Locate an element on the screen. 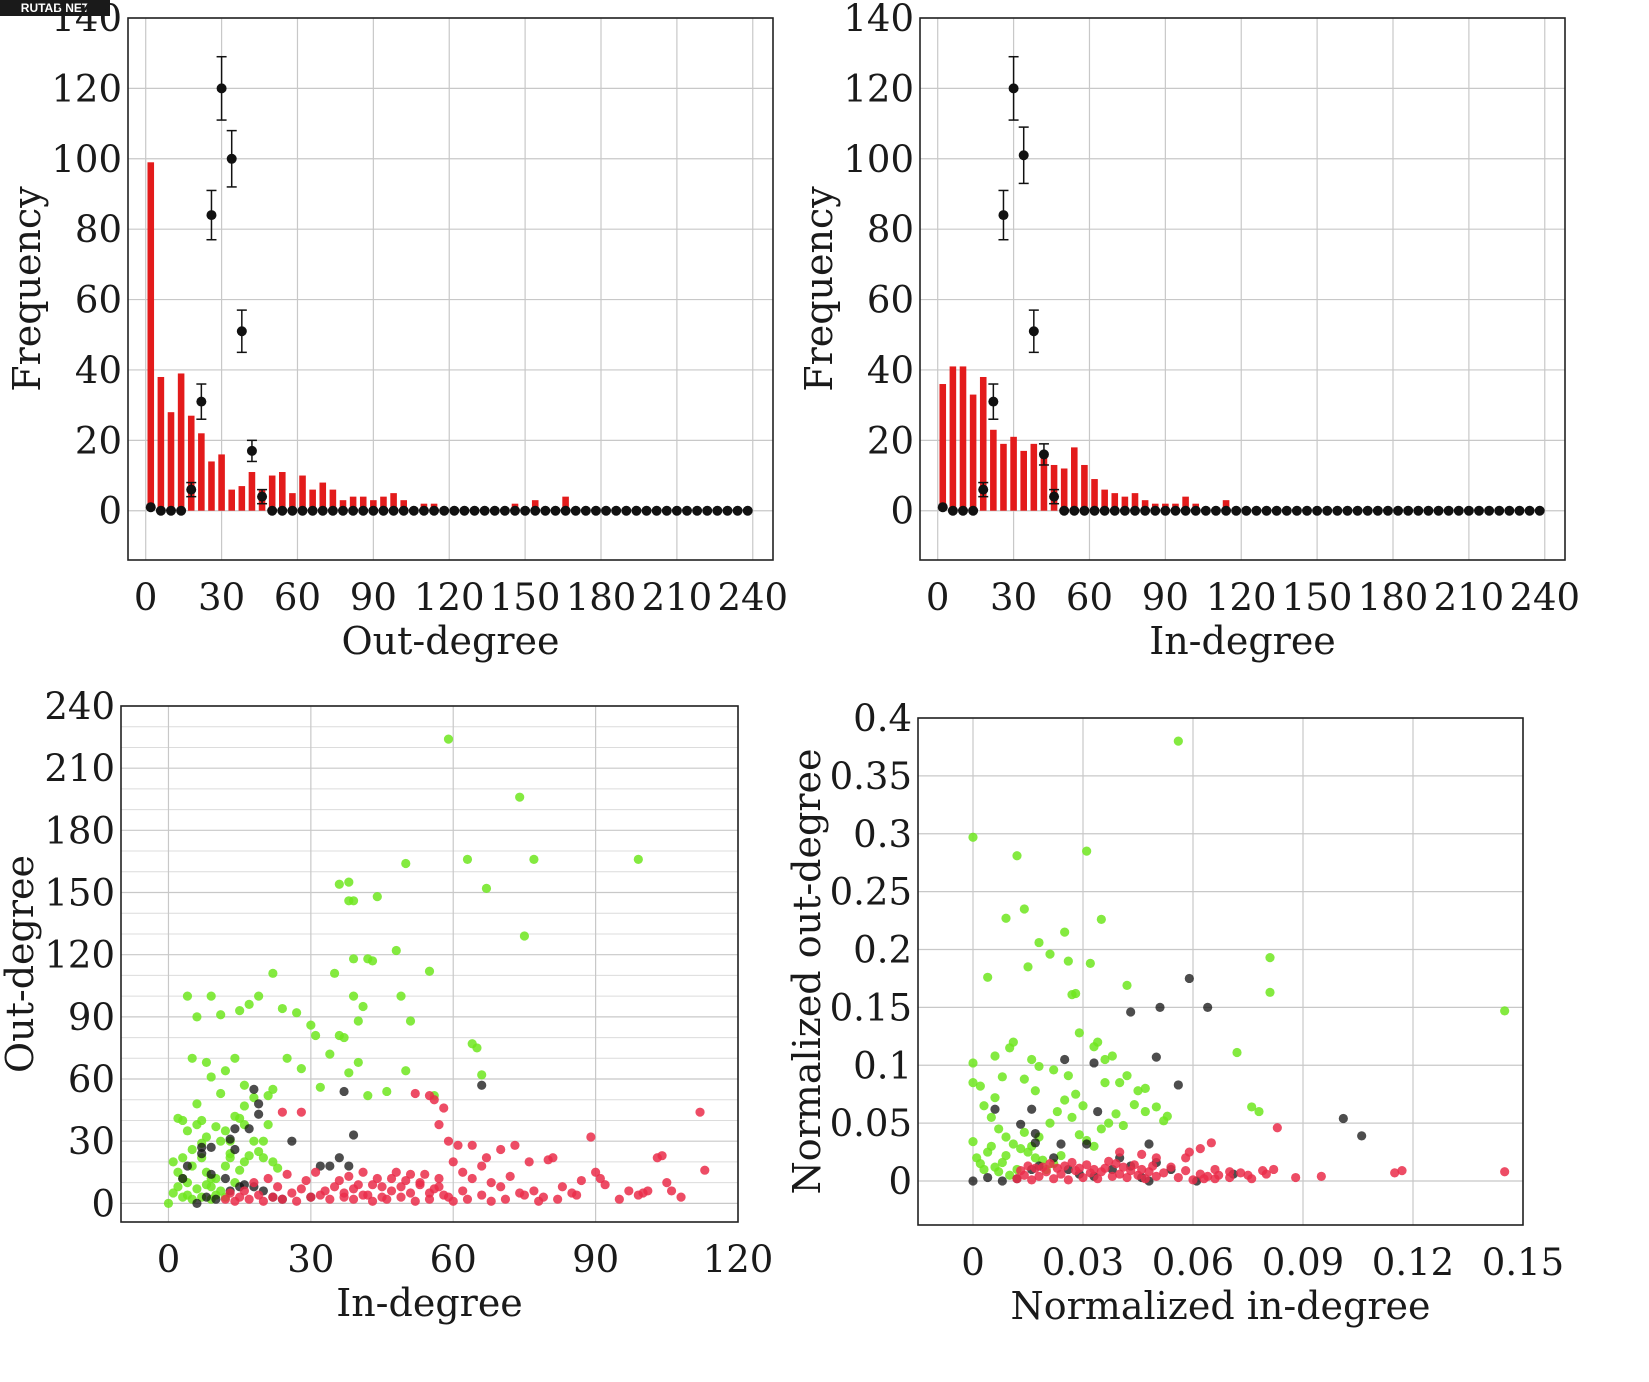  y-tick-label: 120 is located at coordinates (86, 88).